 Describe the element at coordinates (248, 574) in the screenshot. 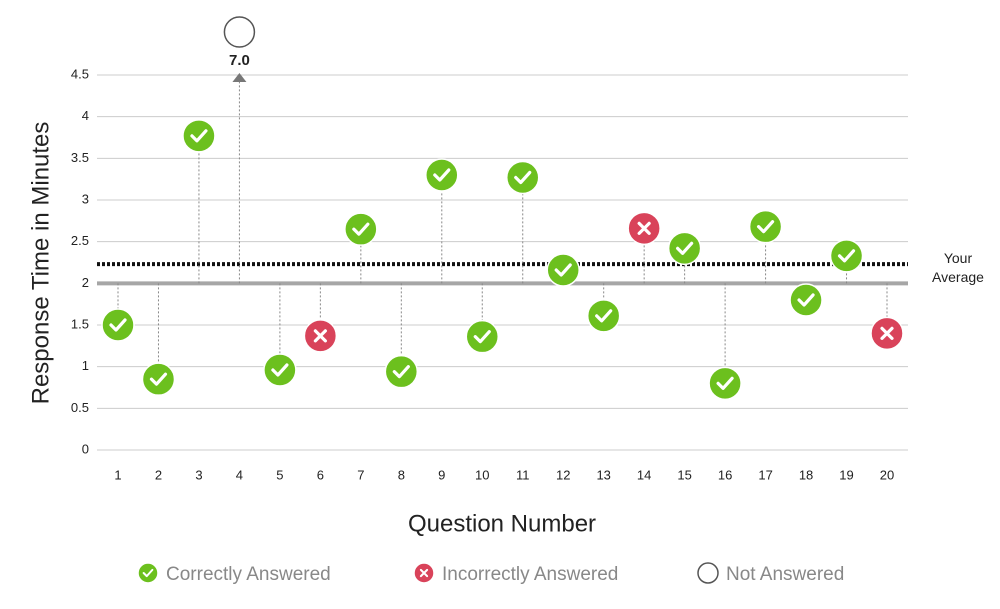

I see `legend-label: Correctly Answered` at that location.